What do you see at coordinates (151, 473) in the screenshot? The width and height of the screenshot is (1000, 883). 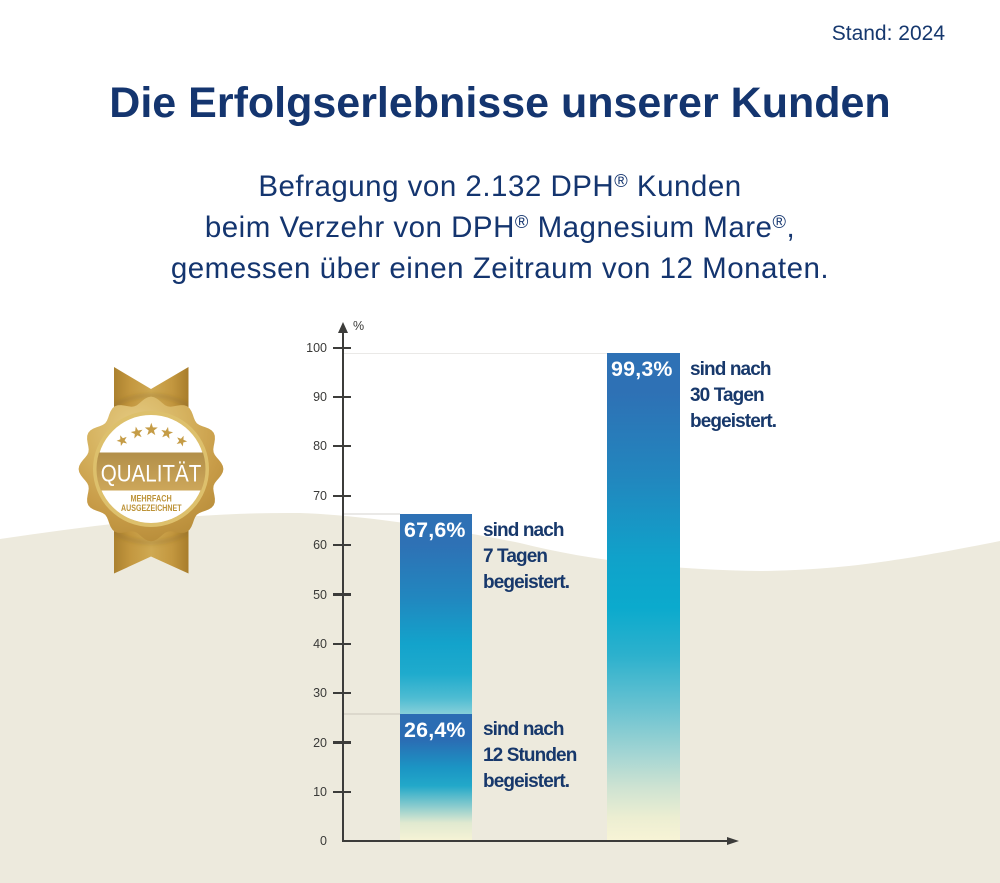 I see `svg-text: QUALITÄT` at bounding box center [151, 473].